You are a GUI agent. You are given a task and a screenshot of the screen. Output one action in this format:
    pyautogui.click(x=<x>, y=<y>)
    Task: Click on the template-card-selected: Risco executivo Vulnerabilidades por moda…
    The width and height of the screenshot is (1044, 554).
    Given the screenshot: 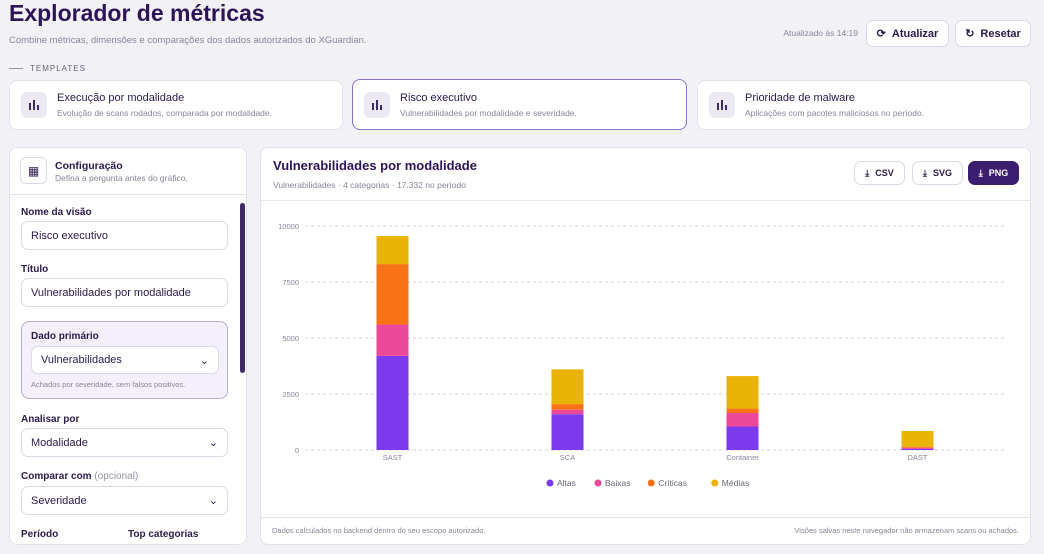 What is the action you would take?
    pyautogui.click(x=519, y=104)
    